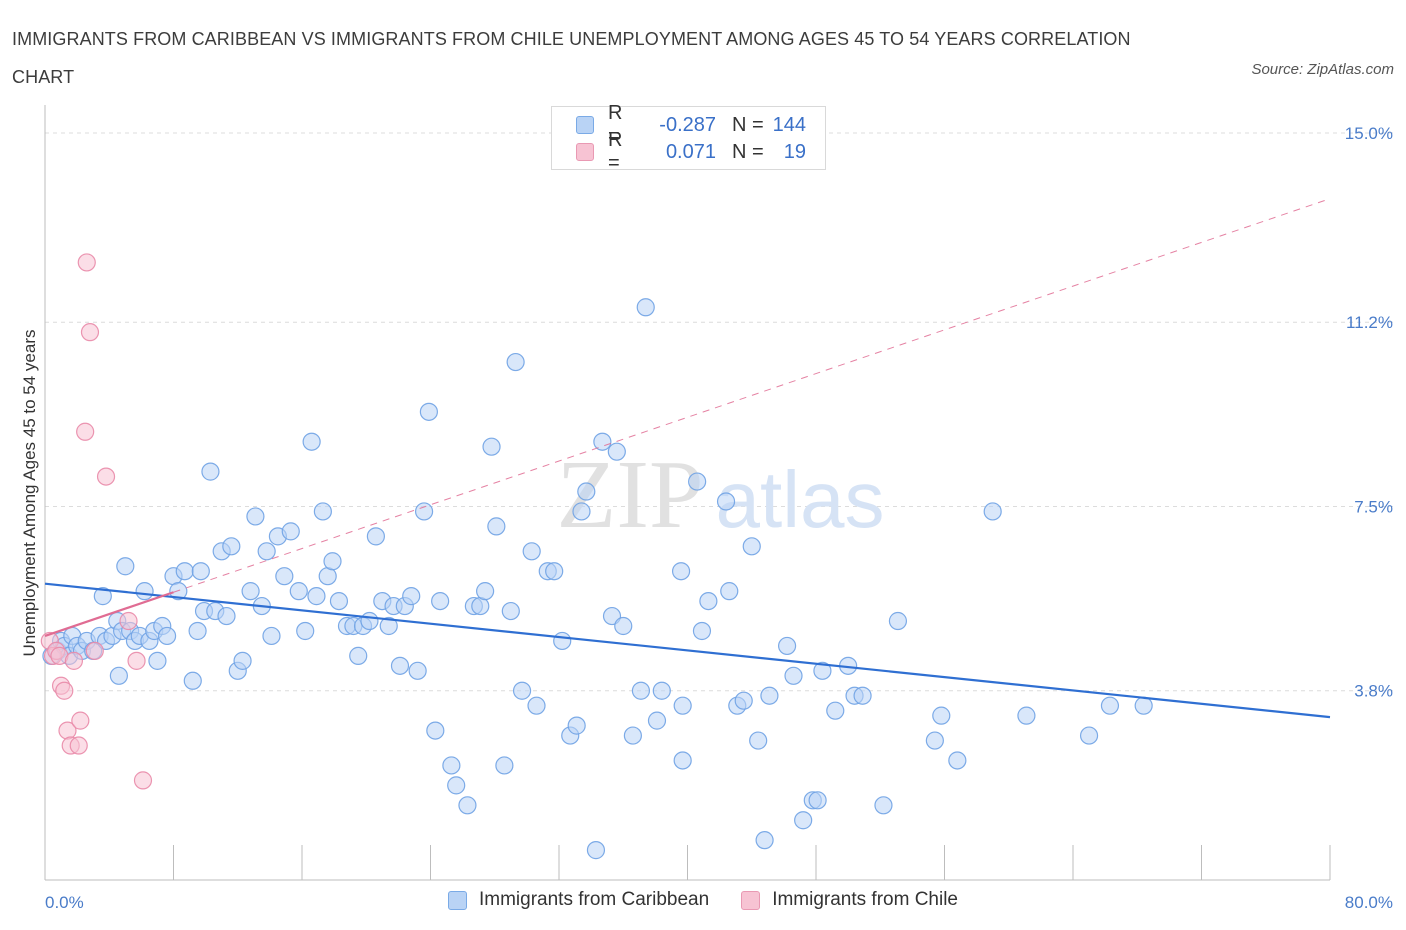  What do you see at coordinates (849, 900) in the screenshot?
I see `legend-item-chile: Immigrants from Chile` at bounding box center [849, 900].